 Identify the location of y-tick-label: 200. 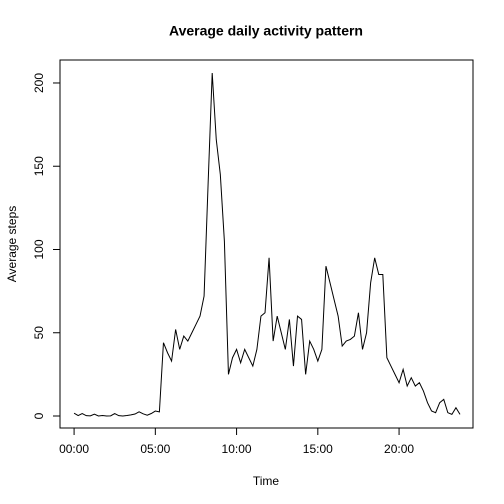
(39, 83).